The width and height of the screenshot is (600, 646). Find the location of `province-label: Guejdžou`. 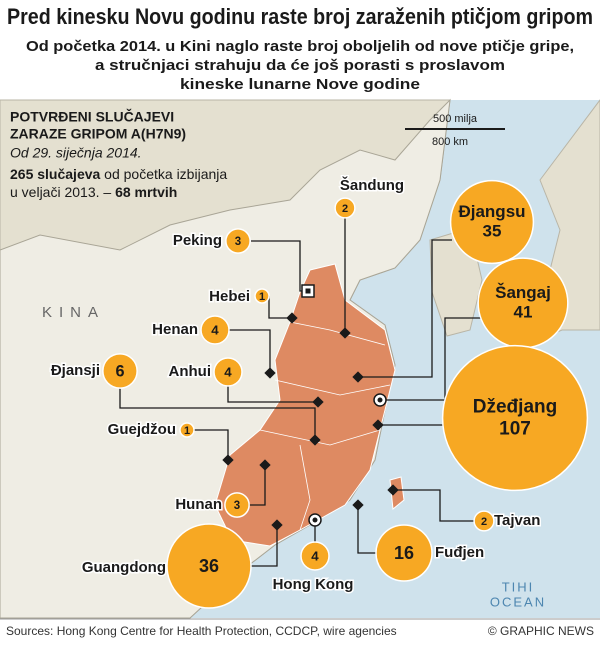

province-label: Guejdžou is located at coordinates (142, 429).